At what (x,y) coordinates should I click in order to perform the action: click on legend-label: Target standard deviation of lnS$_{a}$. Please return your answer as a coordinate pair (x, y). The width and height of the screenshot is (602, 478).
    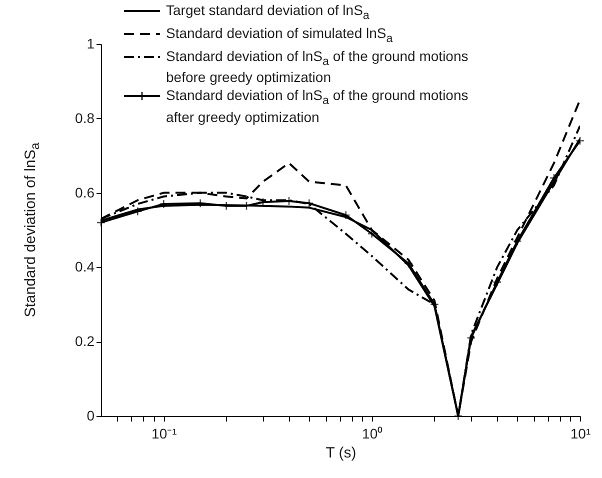
    Looking at the image, I should click on (268, 13).